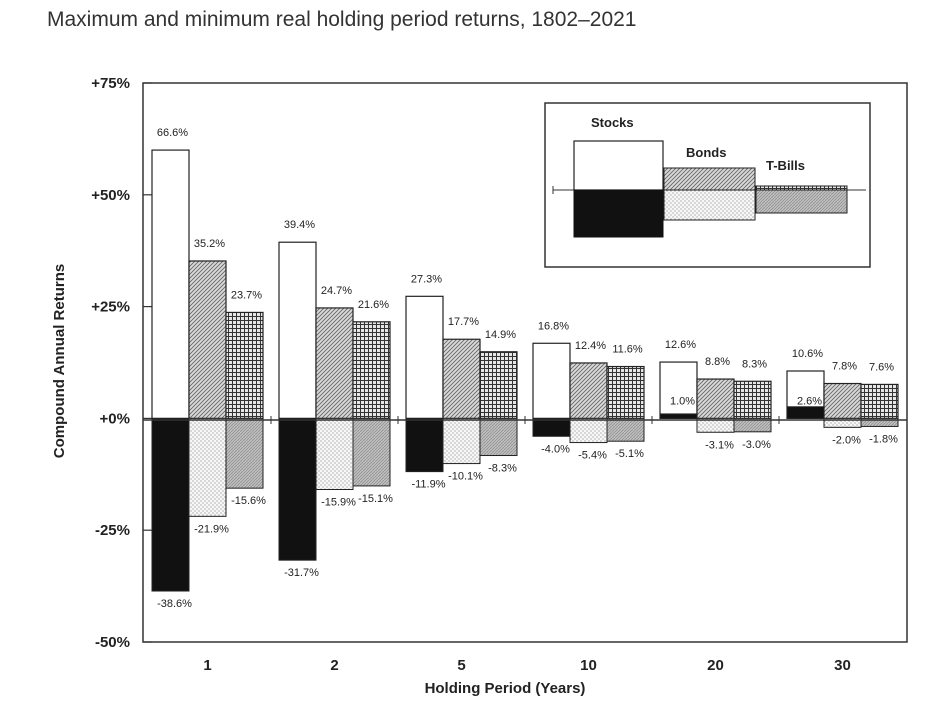 This screenshot has height=715, width=936. I want to click on stocks-max-label: 39.4%, so click(299, 225).